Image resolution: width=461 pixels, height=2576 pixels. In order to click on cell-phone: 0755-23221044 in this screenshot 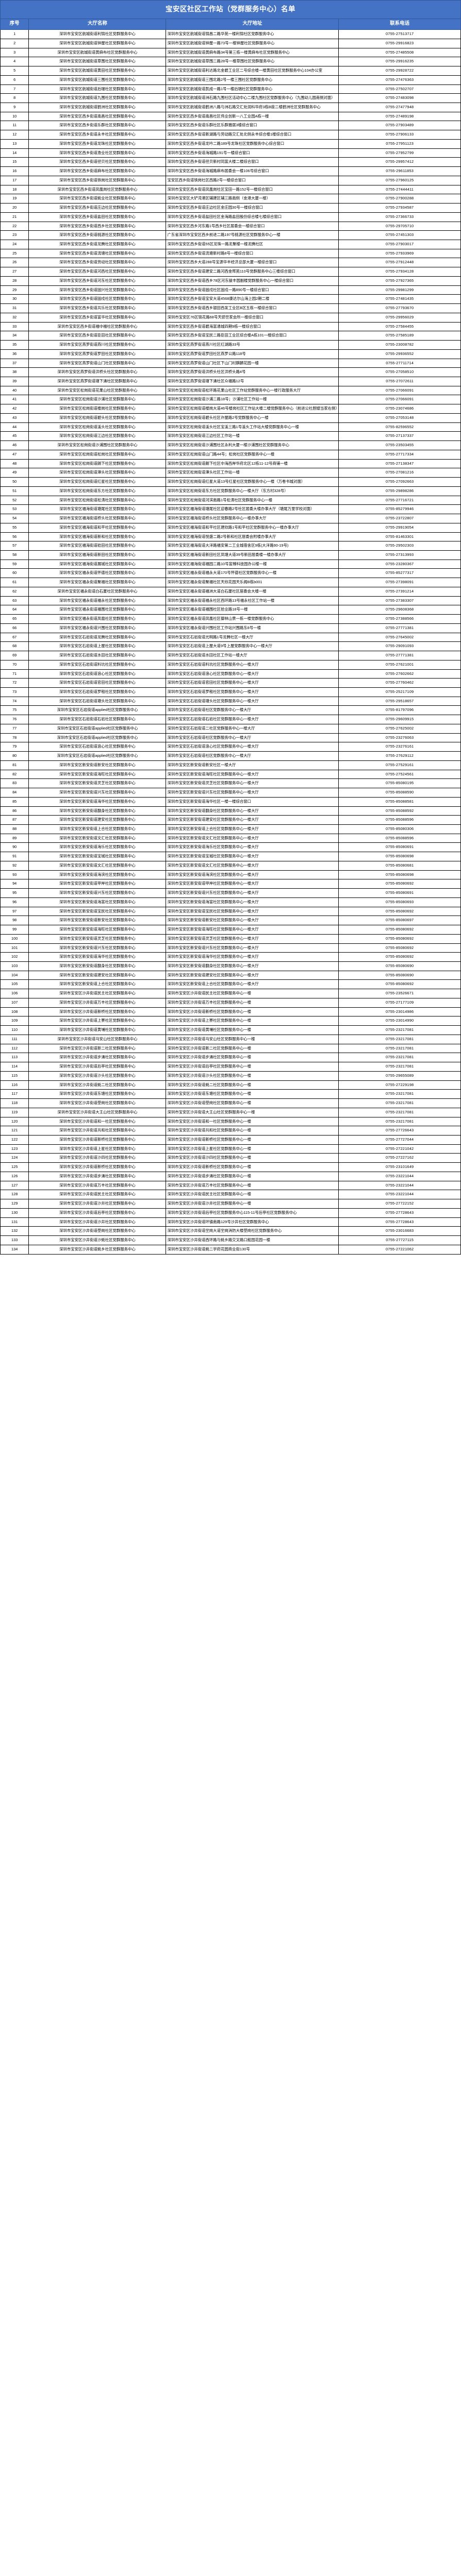, I will do `click(399, 1185)`.